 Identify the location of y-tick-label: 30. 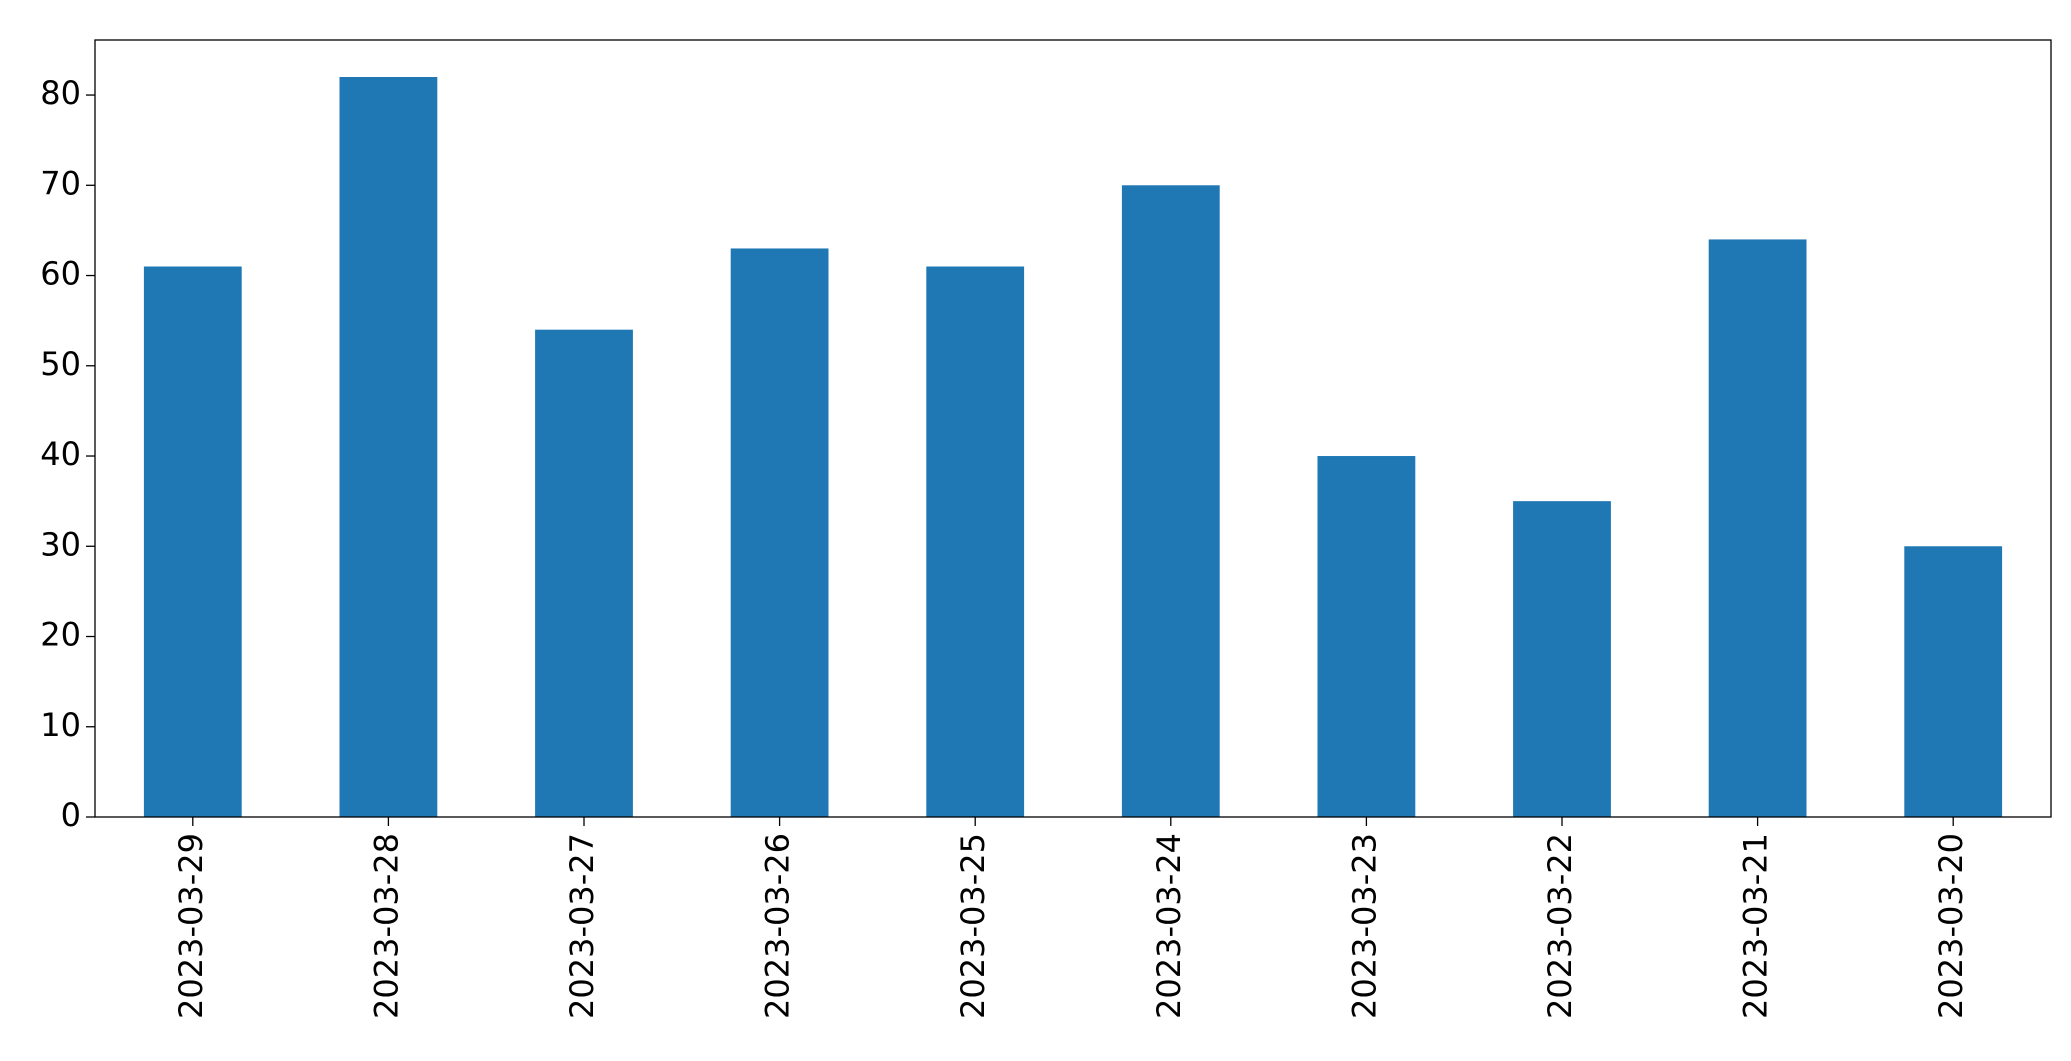
(60, 544).